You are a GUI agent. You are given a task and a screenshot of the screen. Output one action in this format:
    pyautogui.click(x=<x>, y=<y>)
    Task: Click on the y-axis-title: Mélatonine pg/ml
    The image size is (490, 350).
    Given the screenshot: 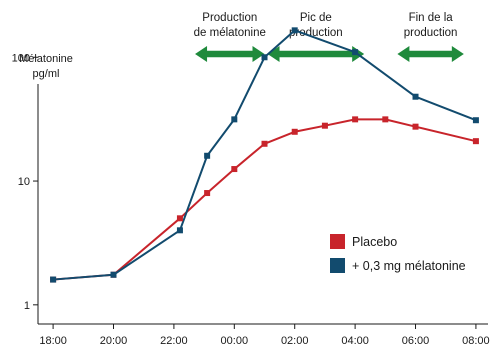 What is the action you would take?
    pyautogui.click(x=46, y=66)
    